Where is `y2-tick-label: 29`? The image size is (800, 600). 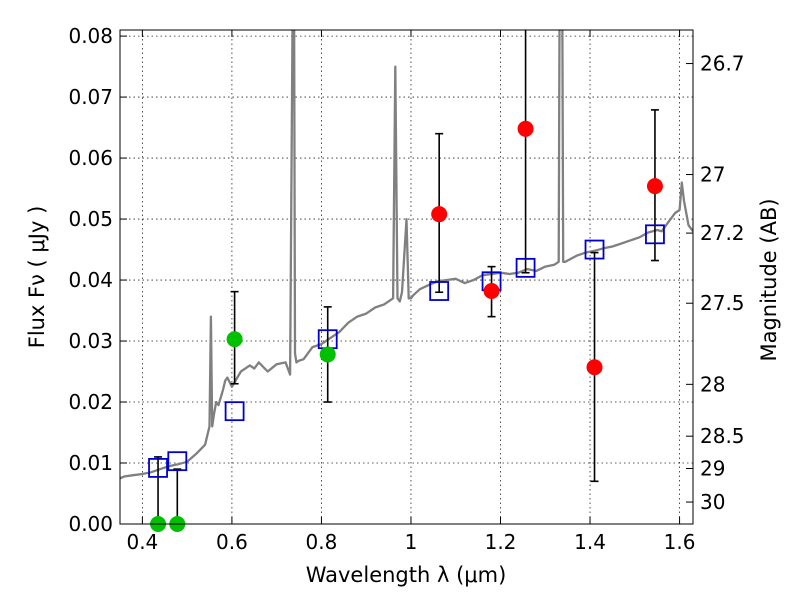 y2-tick-label: 29 is located at coordinates (712, 469).